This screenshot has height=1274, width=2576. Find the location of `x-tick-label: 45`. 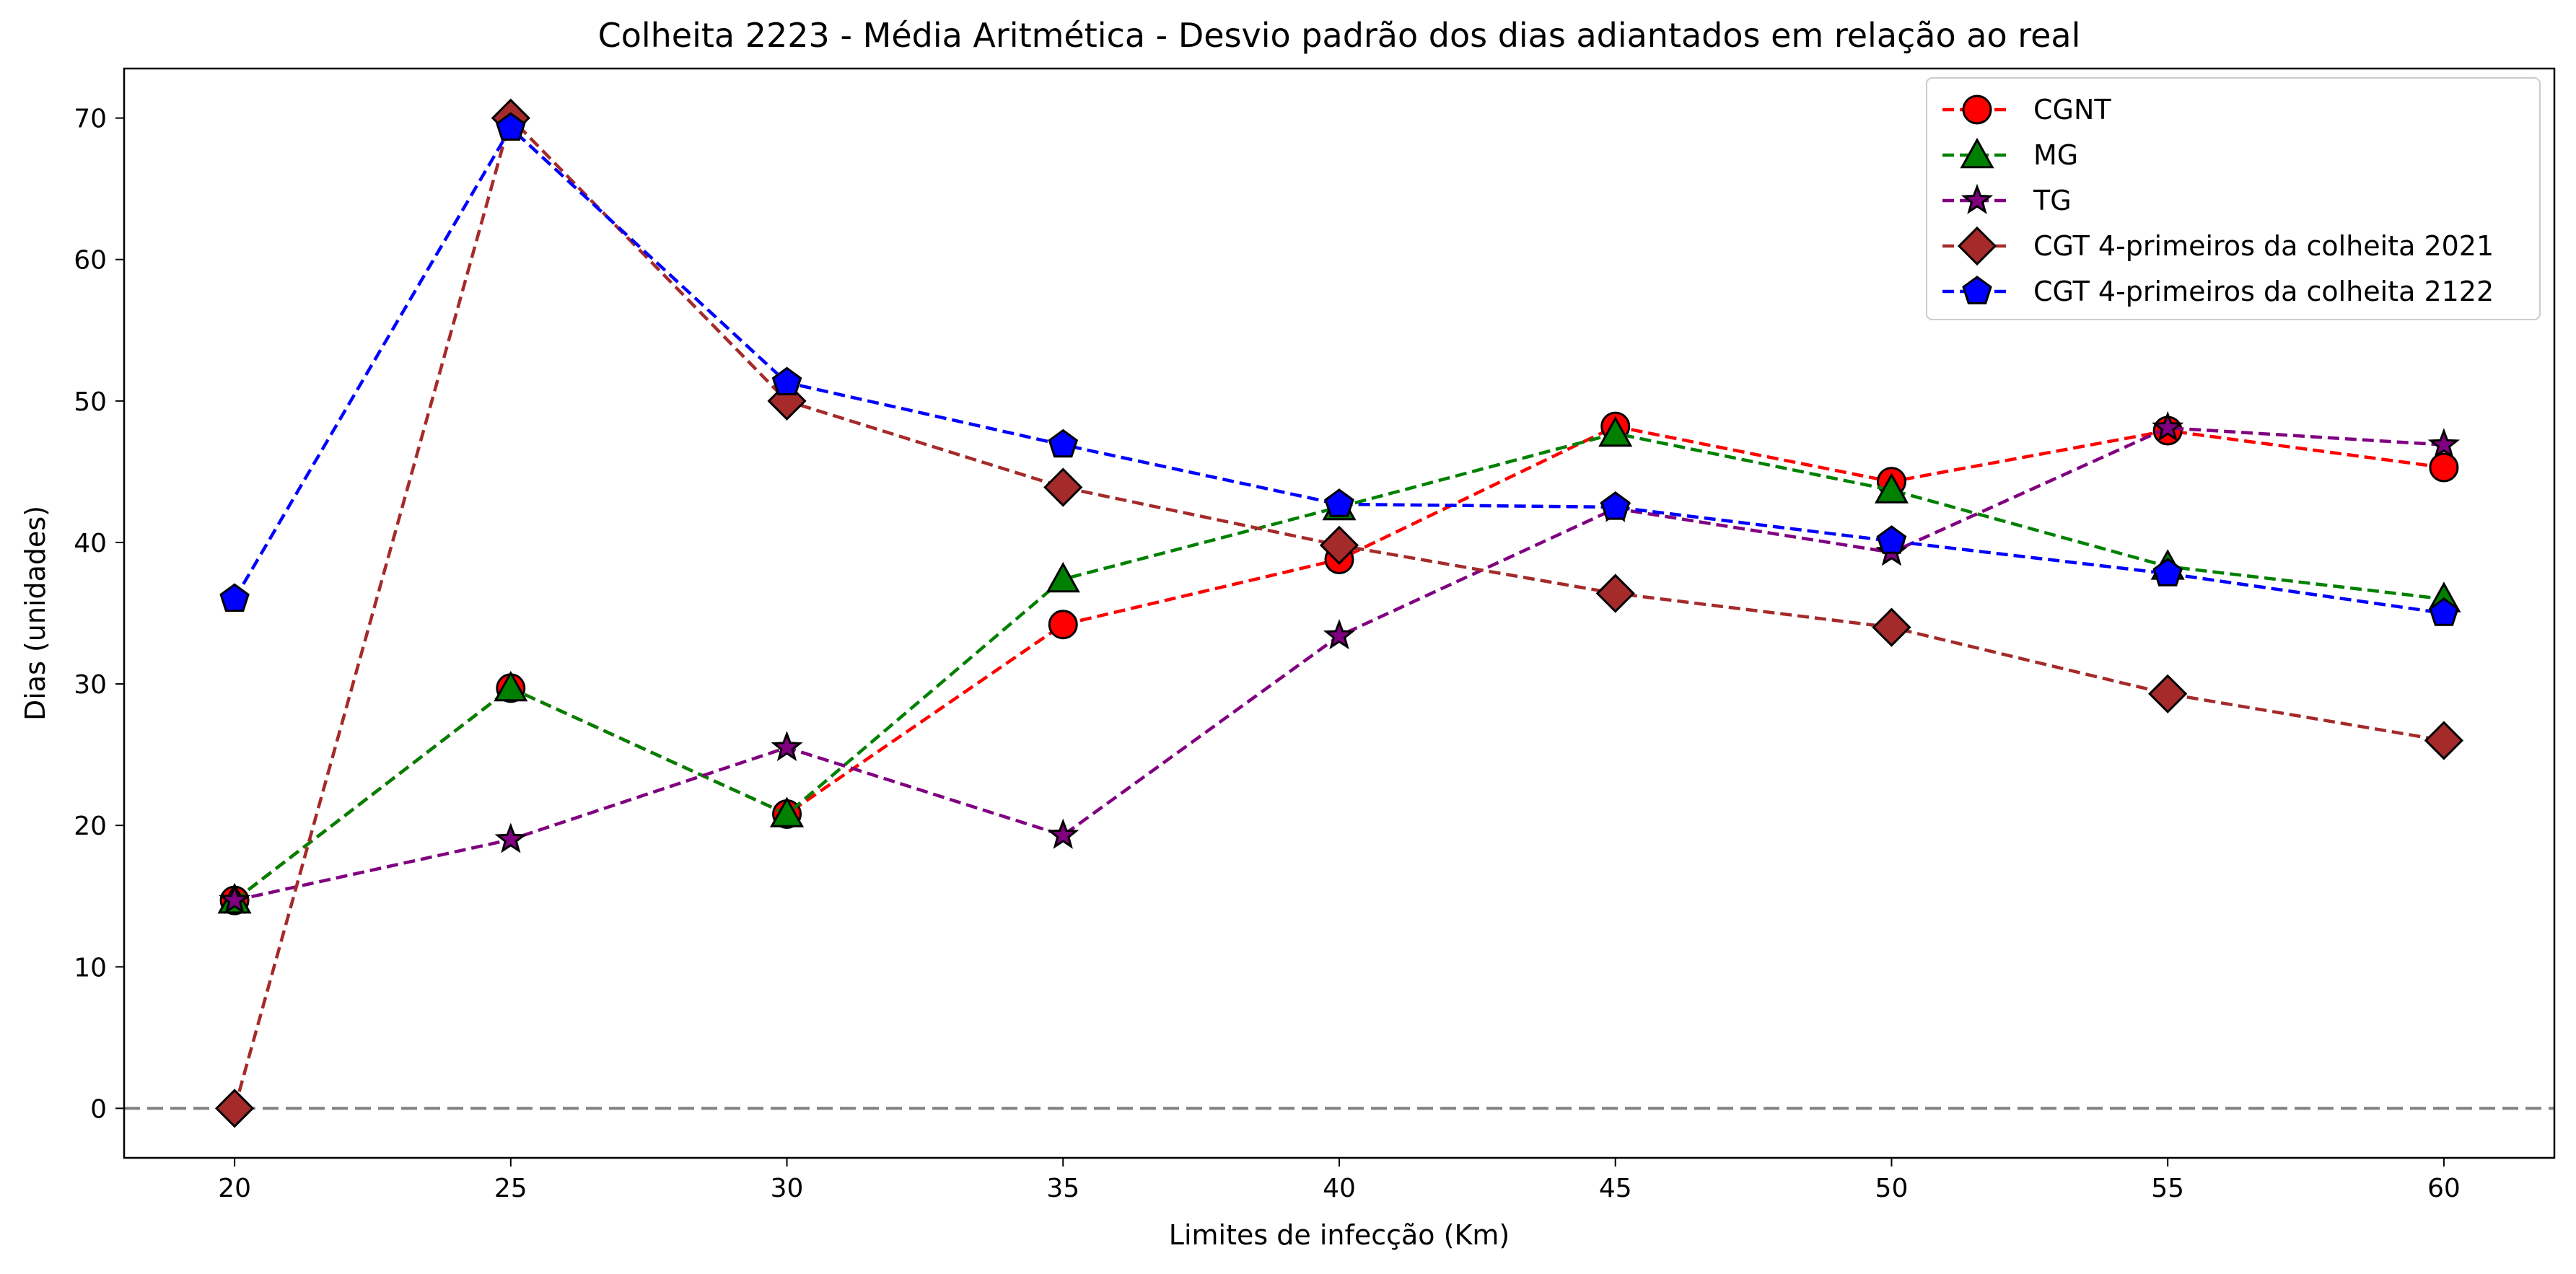

x-tick-label: 45 is located at coordinates (1615, 1189).